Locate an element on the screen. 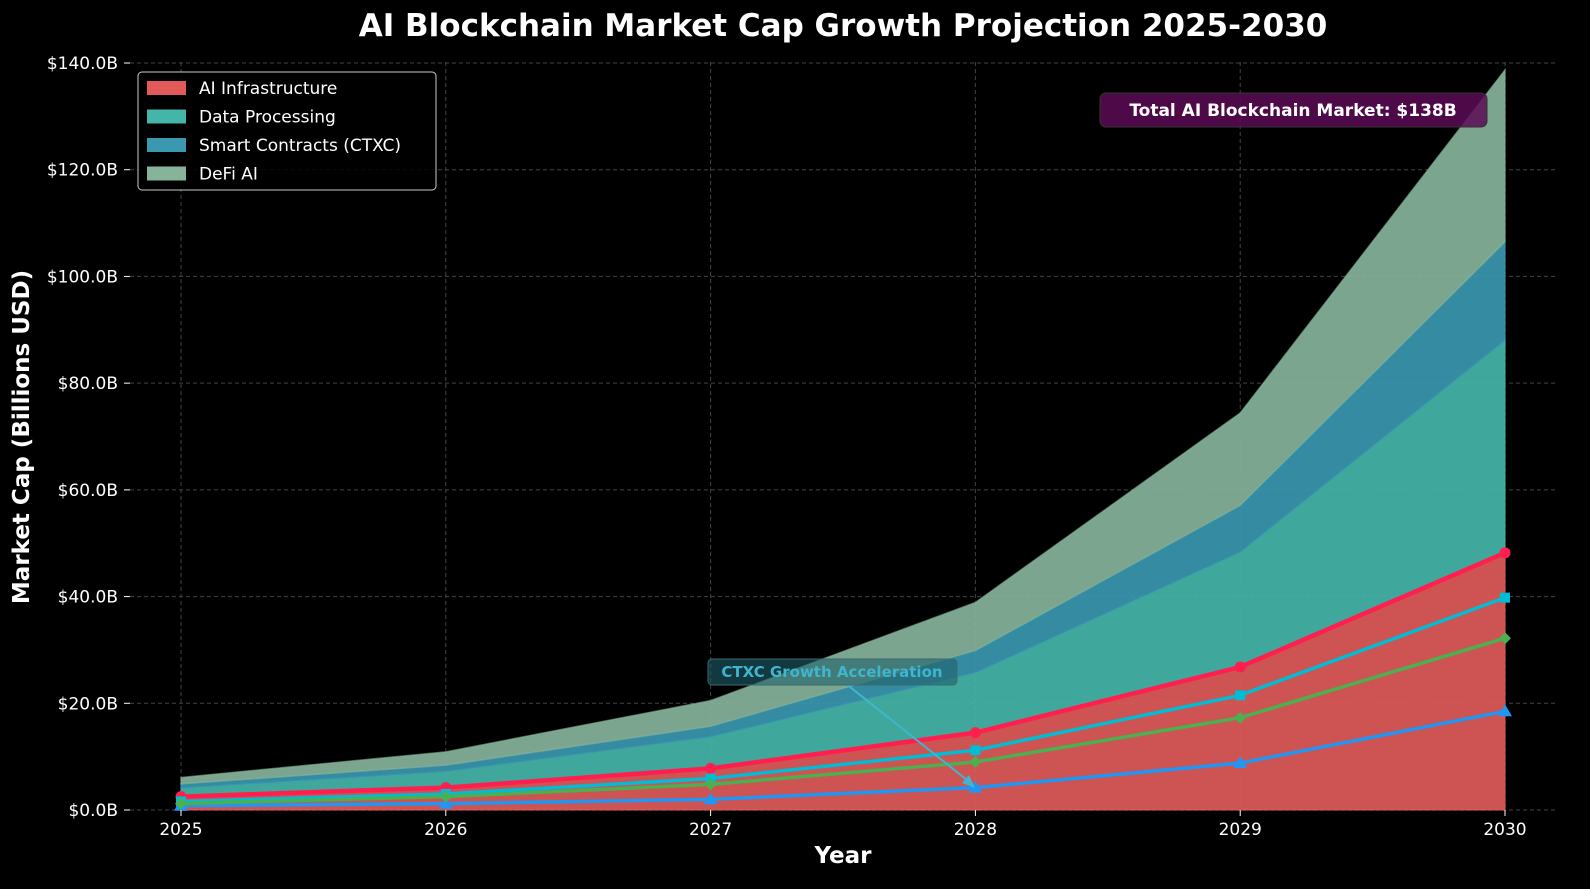 The width and height of the screenshot is (1590, 889). total-market-annotation: Total AI Blockchain Market: $138B is located at coordinates (1293, 110).